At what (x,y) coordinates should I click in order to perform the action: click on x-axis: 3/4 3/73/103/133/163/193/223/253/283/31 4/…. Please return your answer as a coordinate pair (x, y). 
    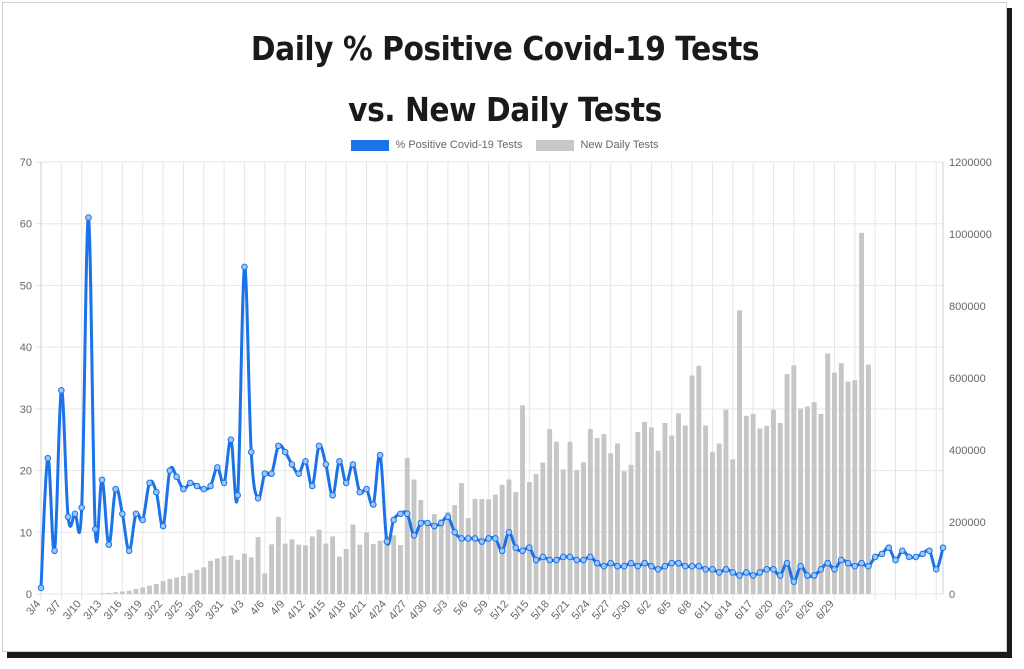
    Looking at the image, I should click on (430, 610).